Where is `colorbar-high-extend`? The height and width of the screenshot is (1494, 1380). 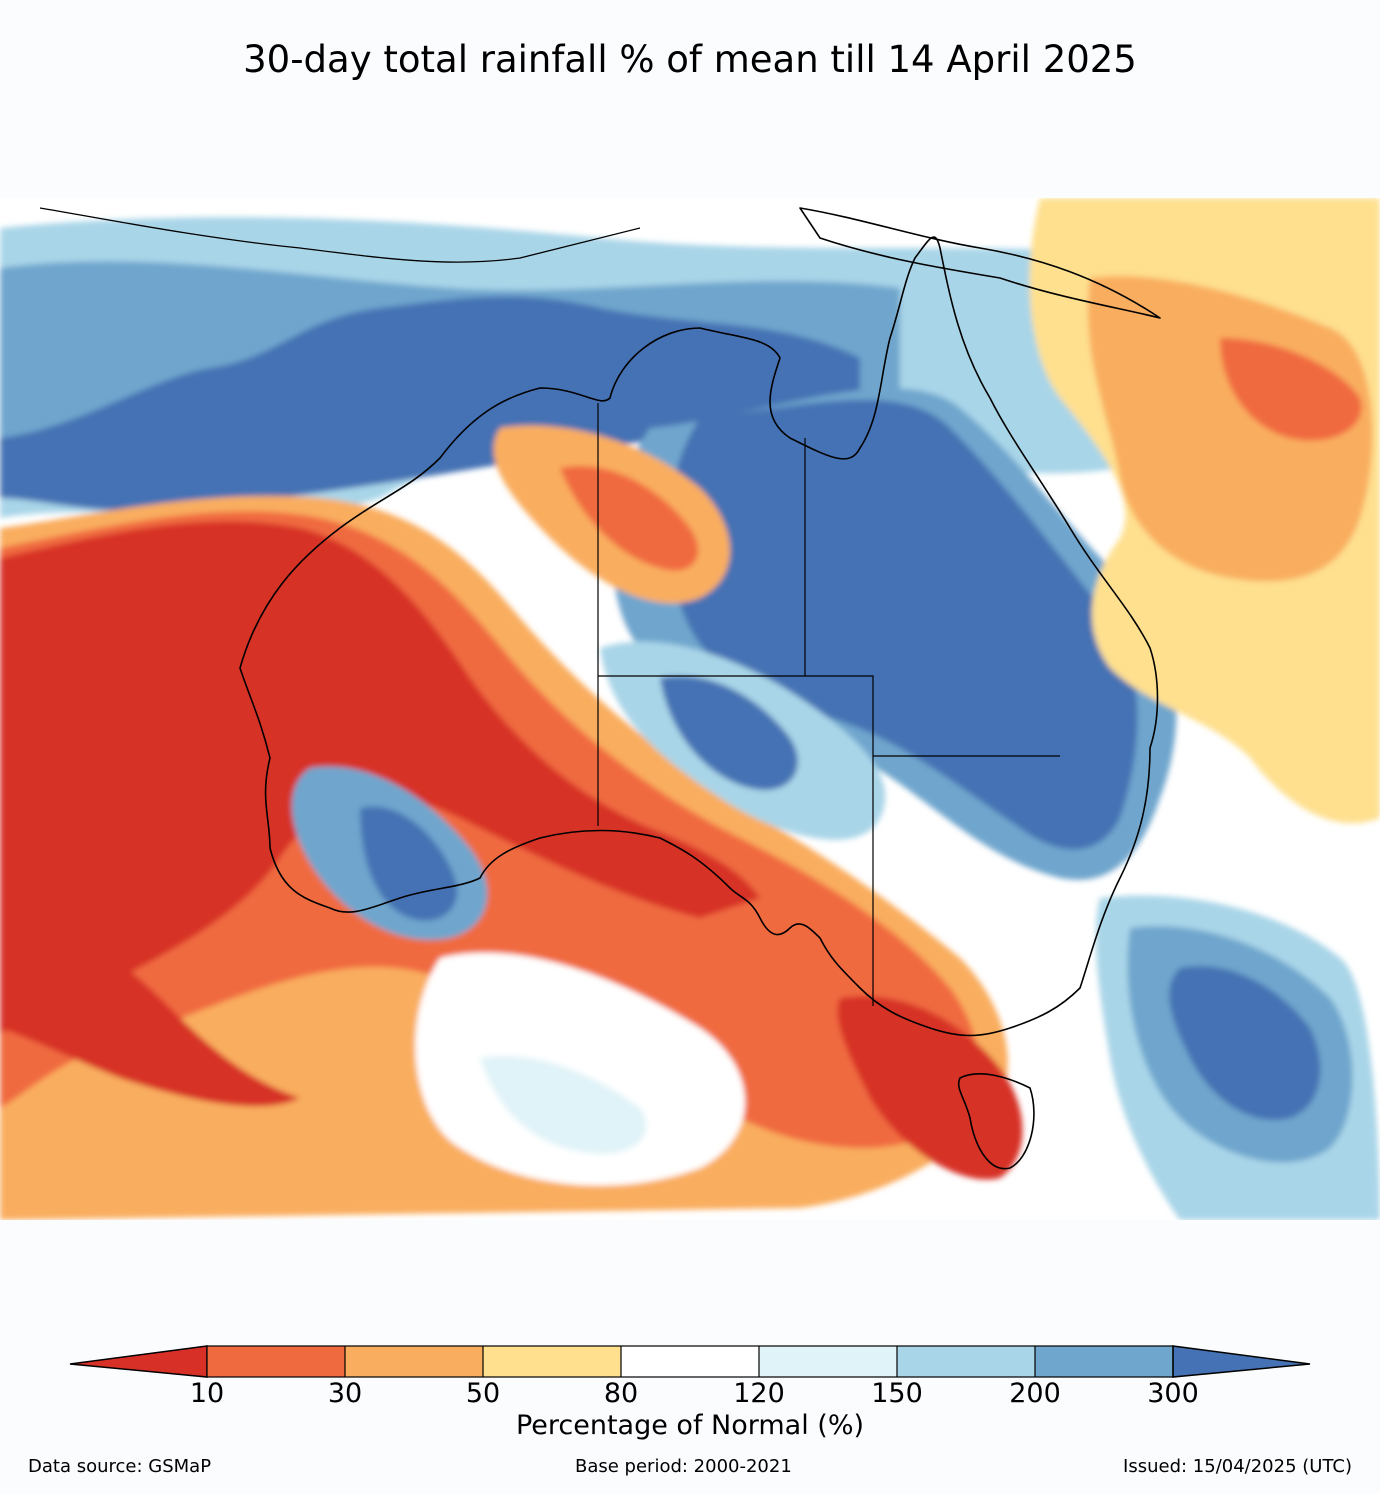 colorbar-high-extend is located at coordinates (1241, 1361).